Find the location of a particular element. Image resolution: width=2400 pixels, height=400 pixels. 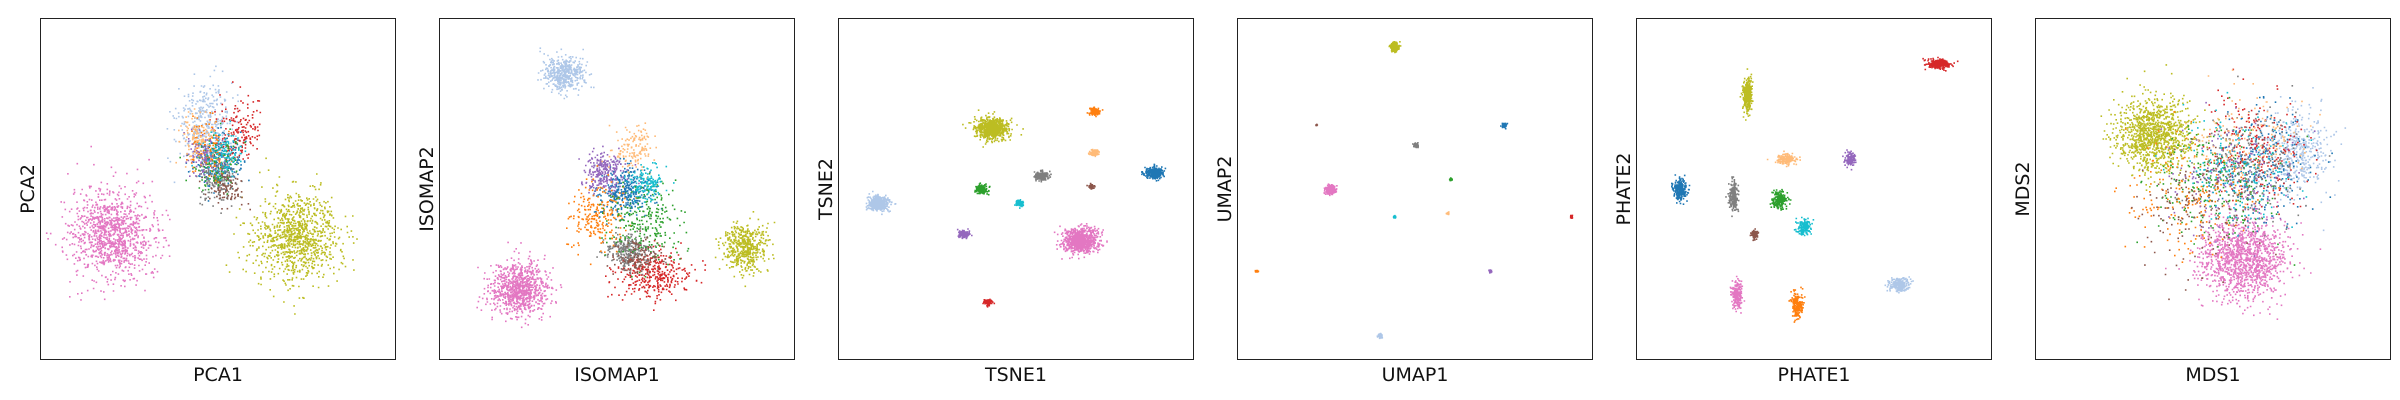

x-axis-label-pca: PCA1 is located at coordinates (218, 375).